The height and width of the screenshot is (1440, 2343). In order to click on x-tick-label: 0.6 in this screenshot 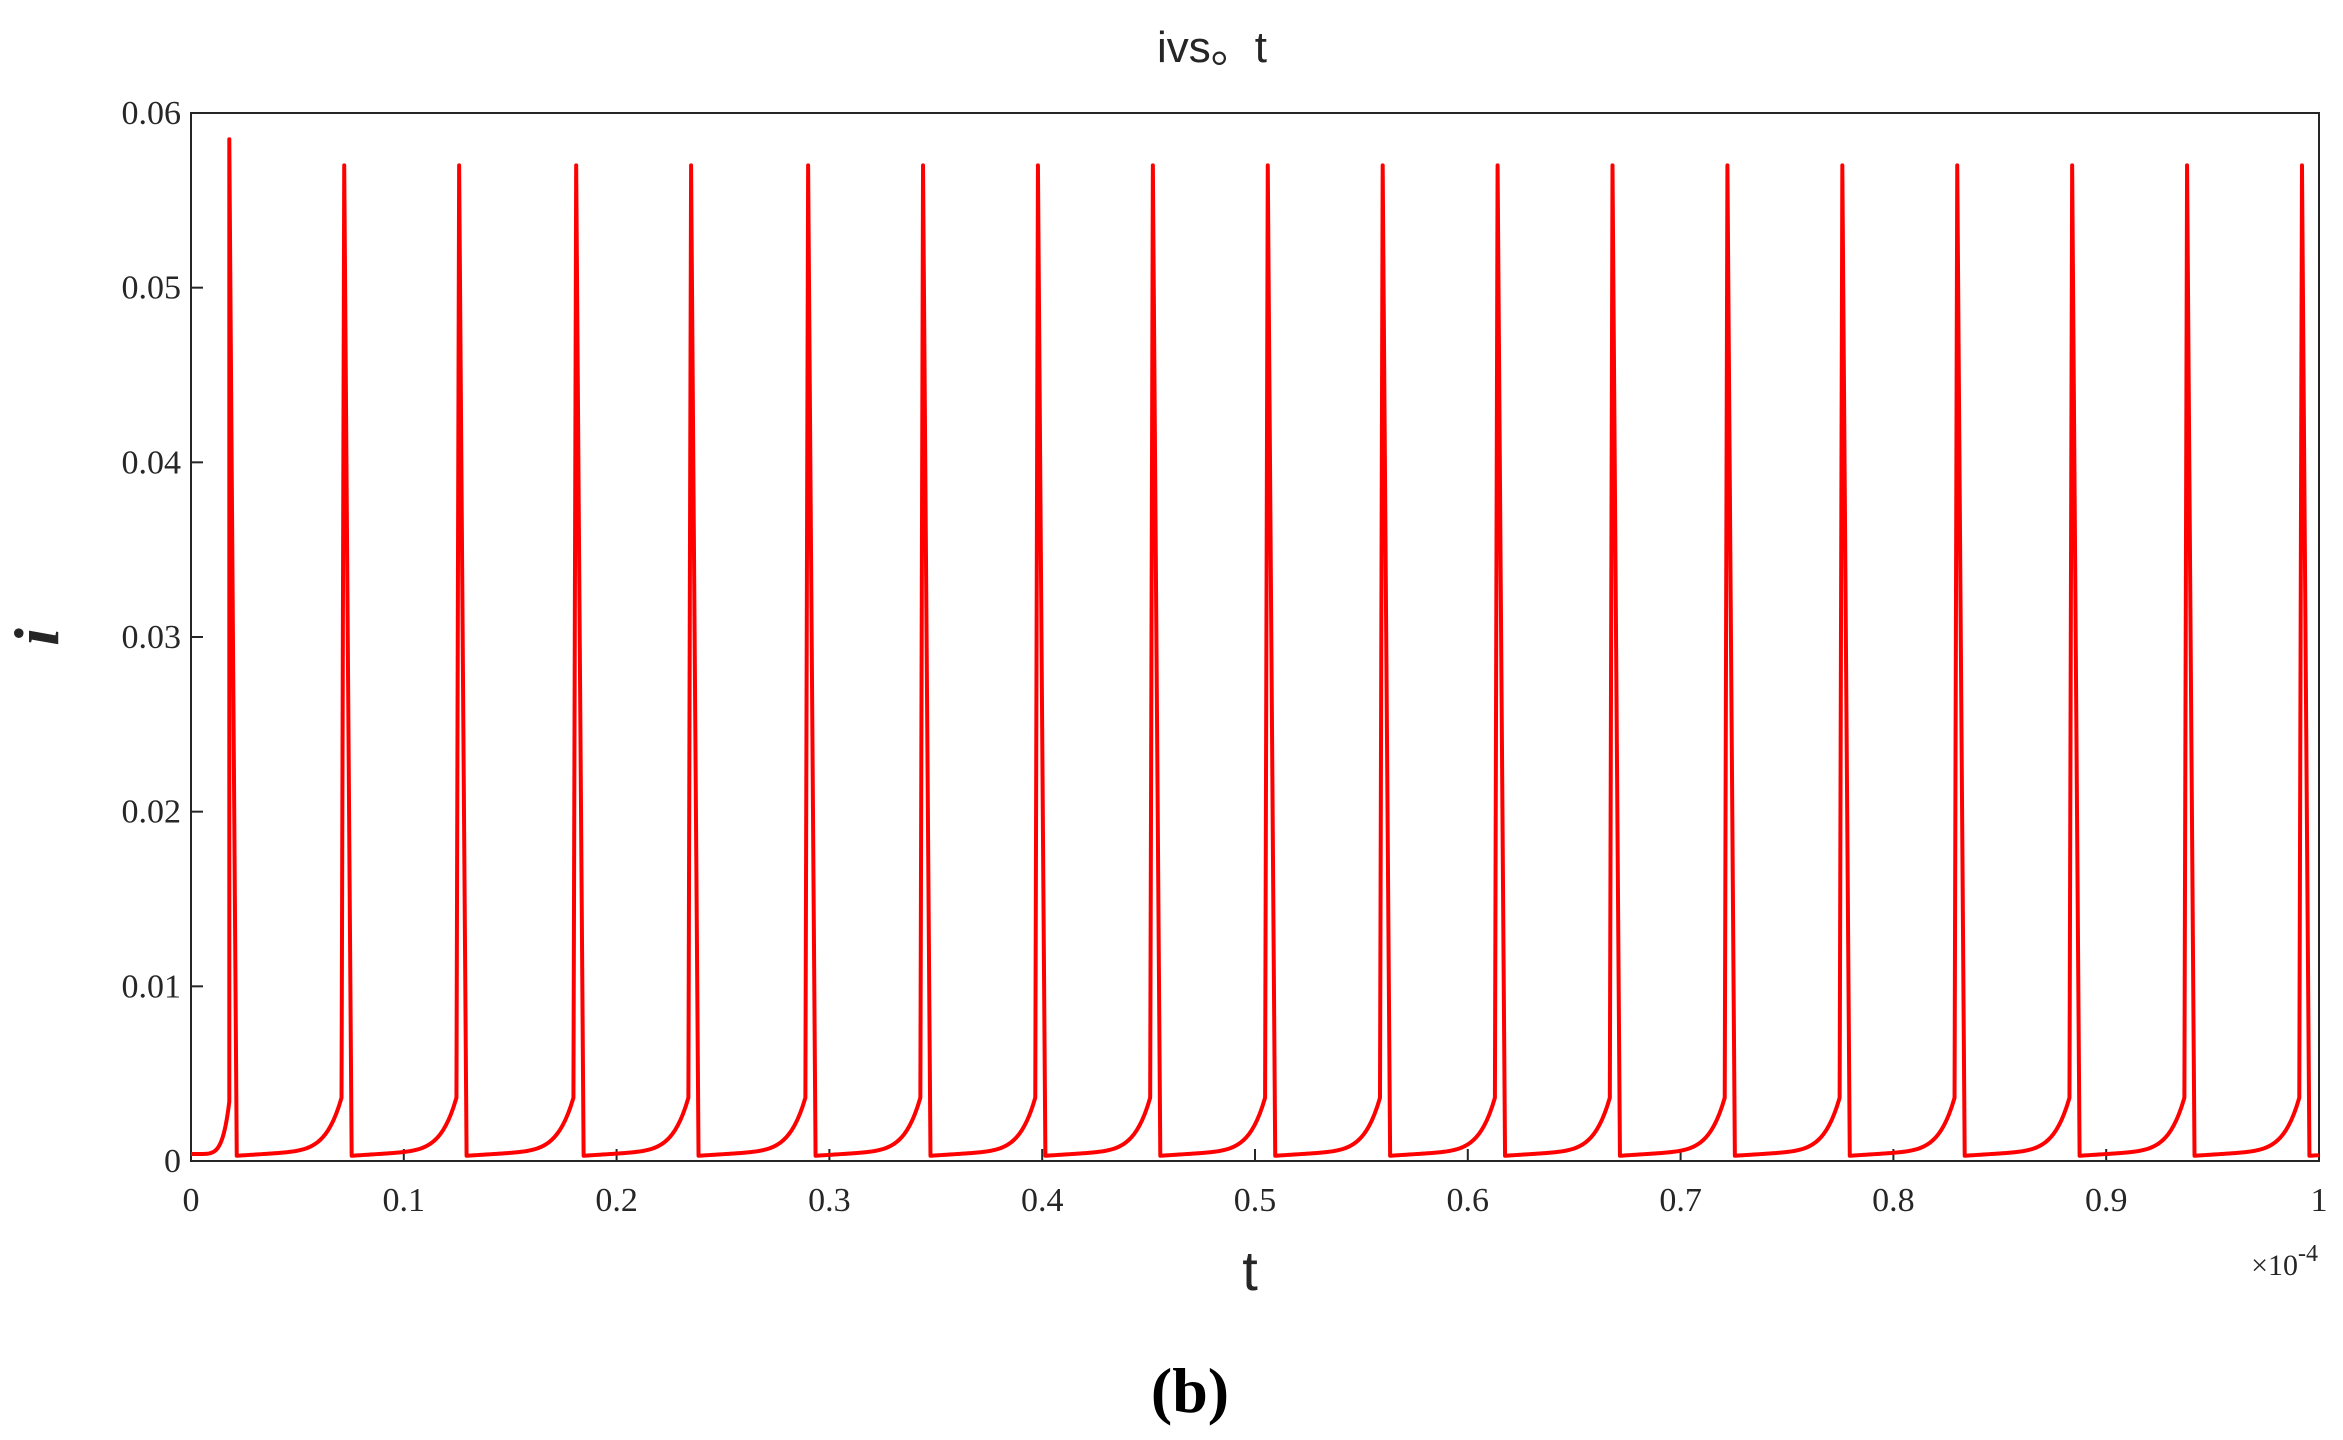, I will do `click(1468, 1200)`.